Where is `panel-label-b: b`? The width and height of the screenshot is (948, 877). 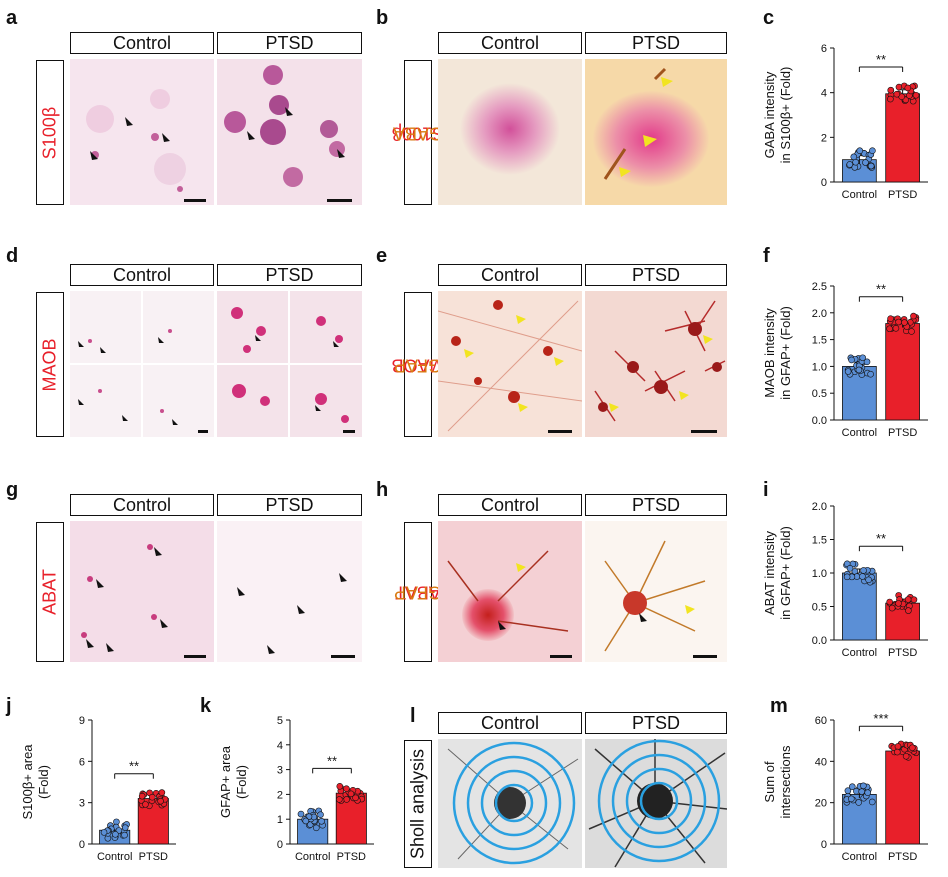
panel-label-b: b is located at coordinates (382, 18).